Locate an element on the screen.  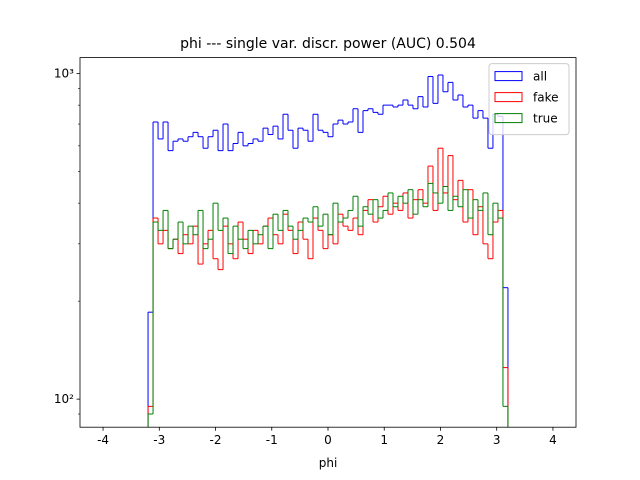
y-tick-label: 10³ is located at coordinates (64, 74).